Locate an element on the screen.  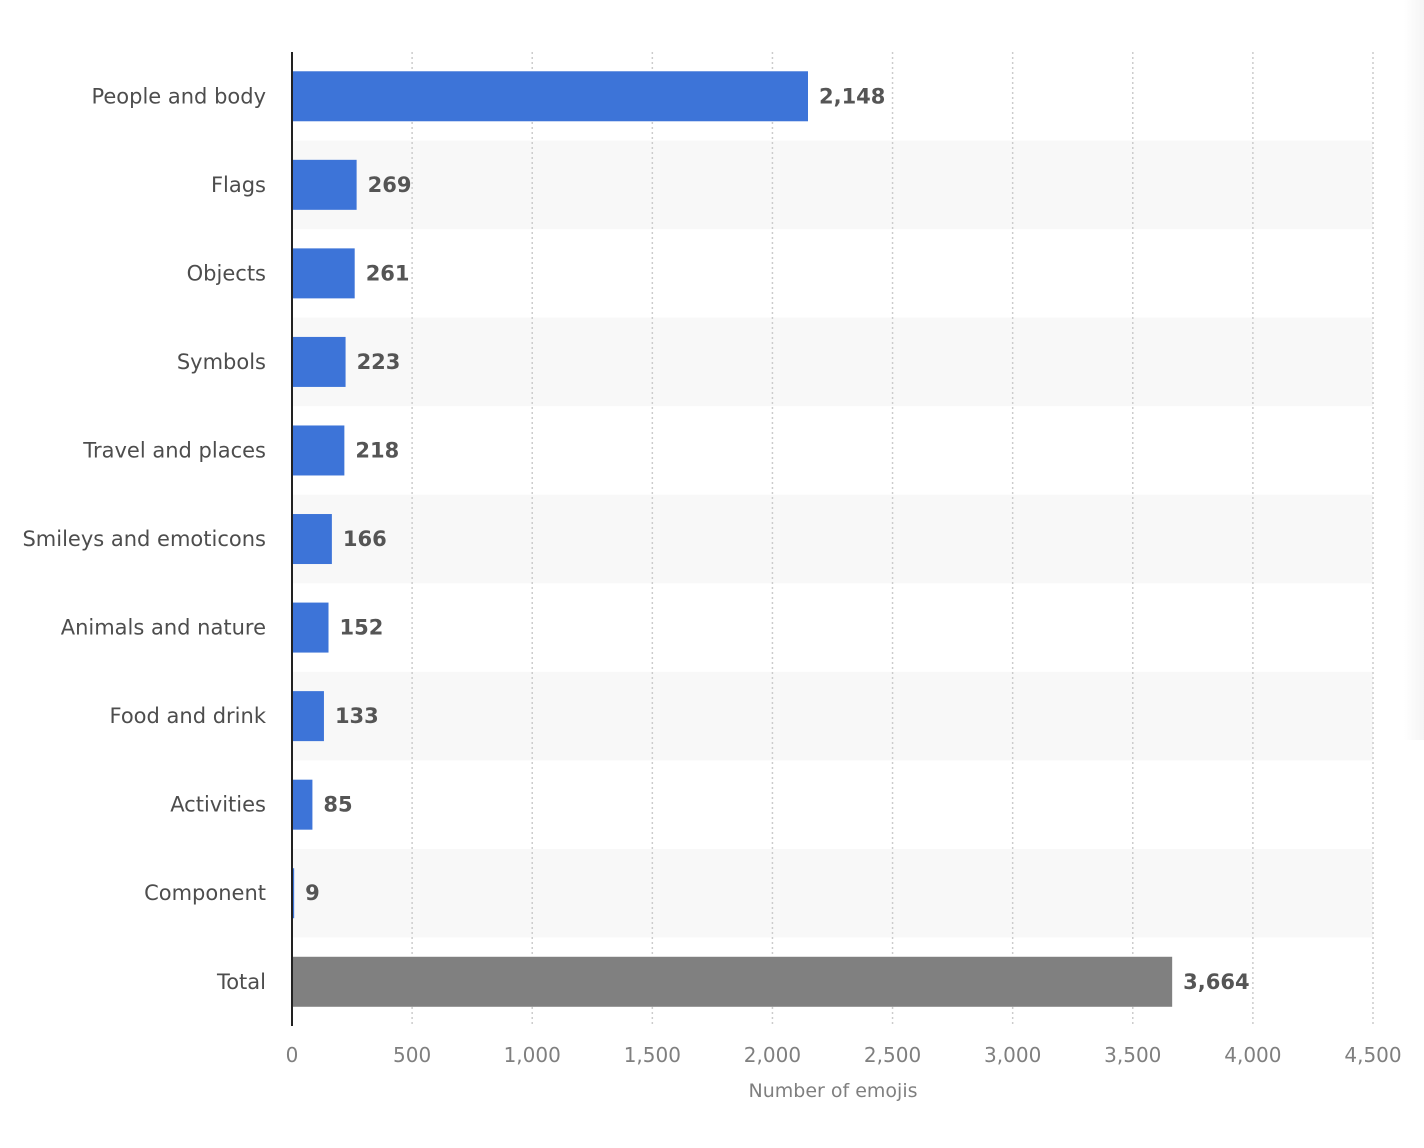
category-label-travel-and-places: Travel and places is located at coordinates (174, 450).